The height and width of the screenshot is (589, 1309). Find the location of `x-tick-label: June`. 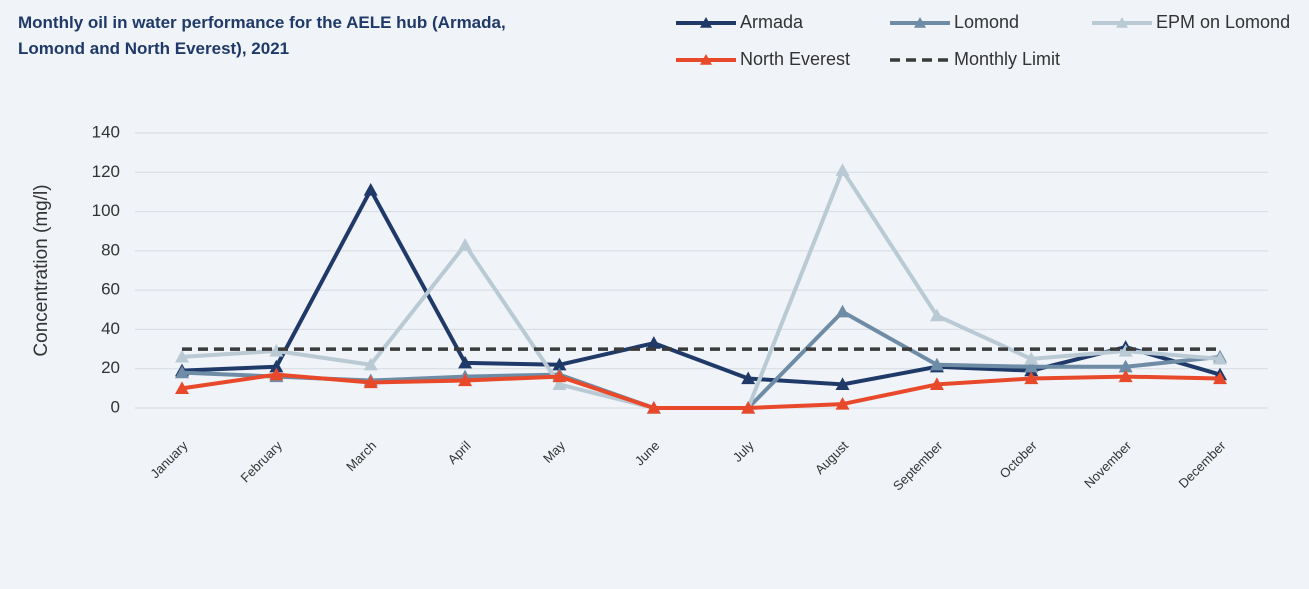

x-tick-label: June is located at coordinates (647, 453).